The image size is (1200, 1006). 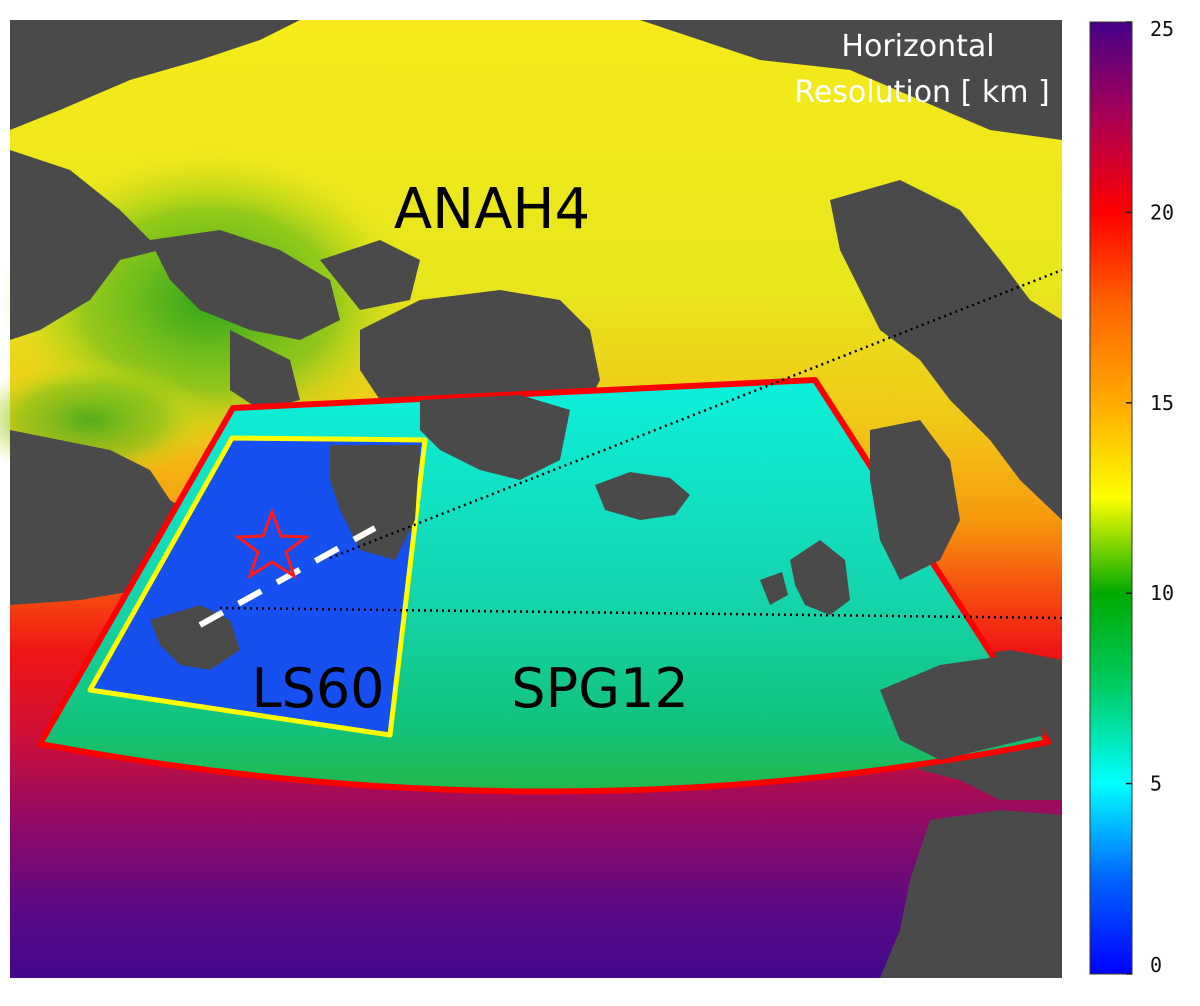 What do you see at coordinates (641, 613) in the screenshot?
I see `dotted-line-lower` at bounding box center [641, 613].